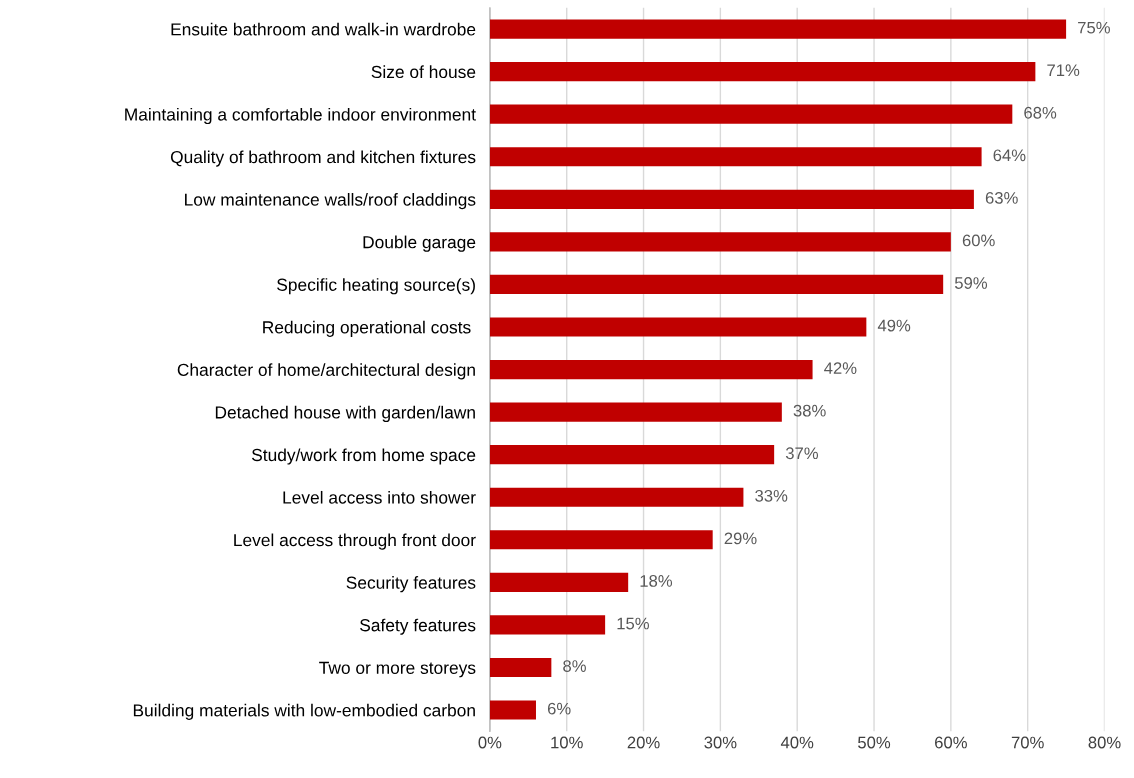 Image resolution: width=1134 pixels, height=778 pixels. What do you see at coordinates (802, 453) in the screenshot?
I see `data-label: 37%` at bounding box center [802, 453].